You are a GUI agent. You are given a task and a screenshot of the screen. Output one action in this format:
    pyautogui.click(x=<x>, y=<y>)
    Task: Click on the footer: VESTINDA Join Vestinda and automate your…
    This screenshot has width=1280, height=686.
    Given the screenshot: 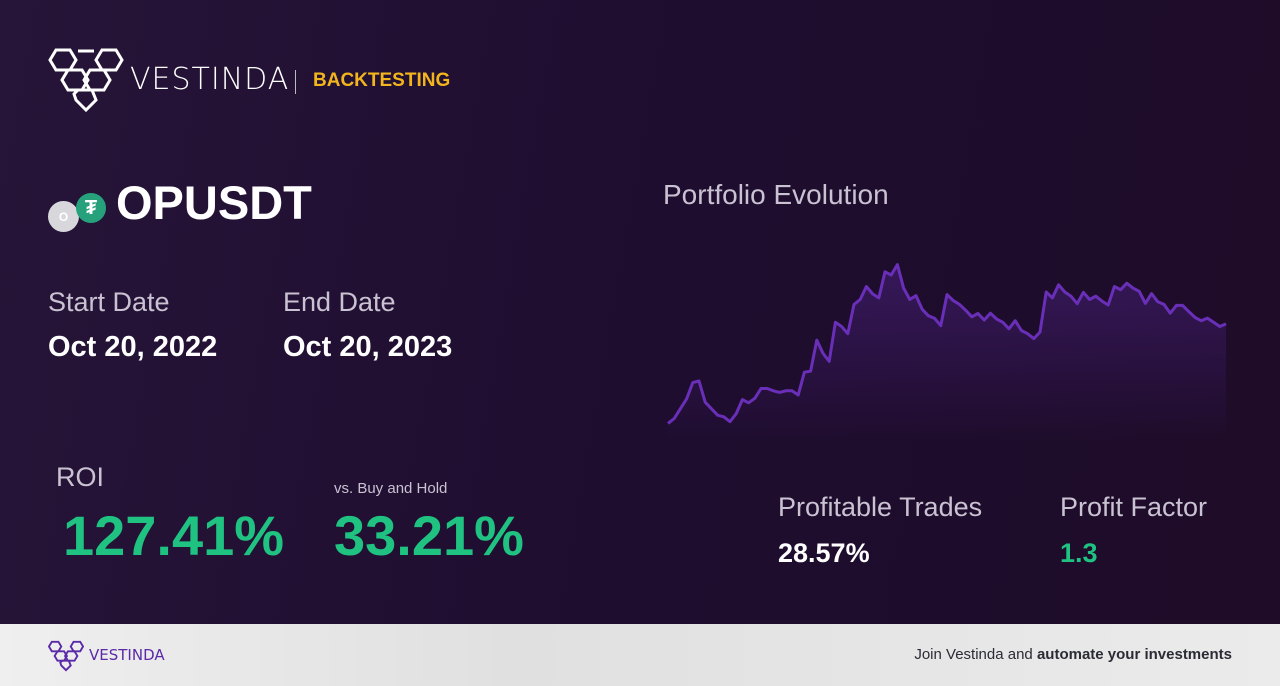 What is the action you would take?
    pyautogui.click(x=640, y=655)
    